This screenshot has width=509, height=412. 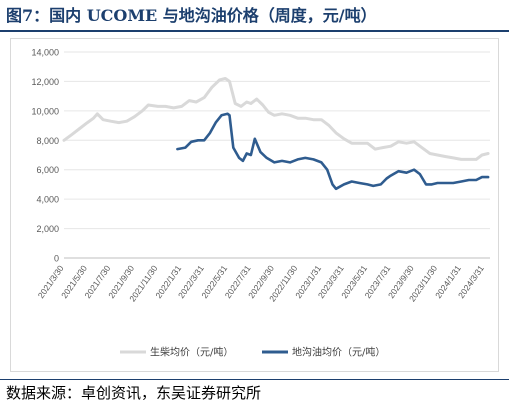 What do you see at coordinates (45, 156) in the screenshot?
I see `y-axis-ticks: 0 2,000 4,000 6,000 8,000 10,000 12,000 14,000` at bounding box center [45, 156].